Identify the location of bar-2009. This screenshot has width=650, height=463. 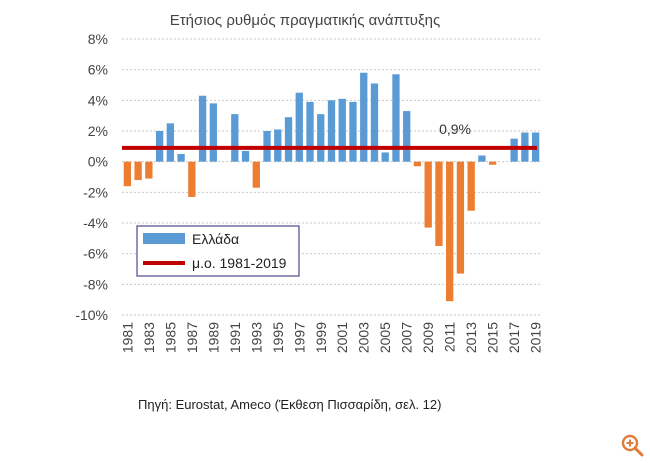
(428, 194).